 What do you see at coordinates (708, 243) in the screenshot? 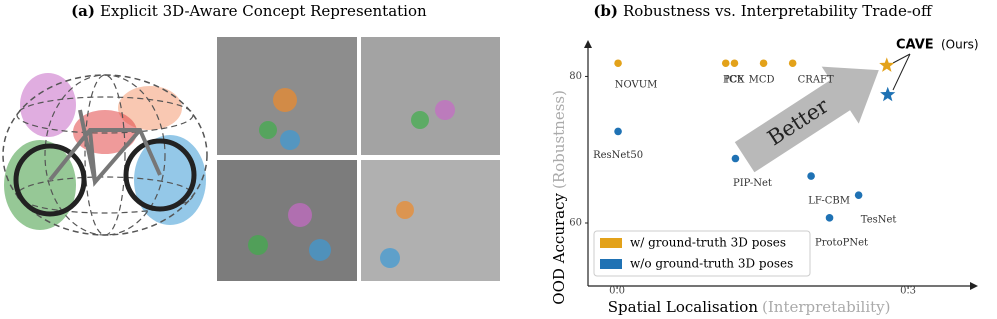
I see `legend-label: w/ ground-truth 3D poses` at bounding box center [708, 243].